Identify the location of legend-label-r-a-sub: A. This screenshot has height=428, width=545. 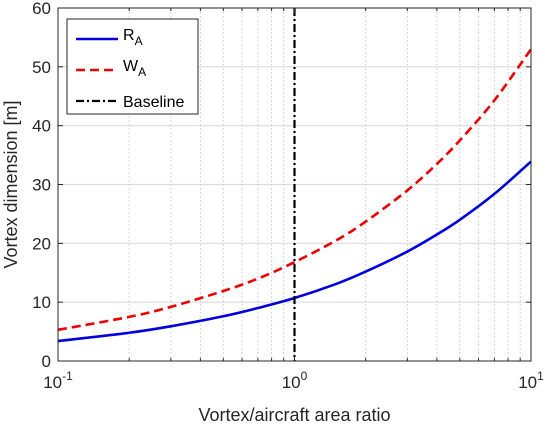
(139, 41).